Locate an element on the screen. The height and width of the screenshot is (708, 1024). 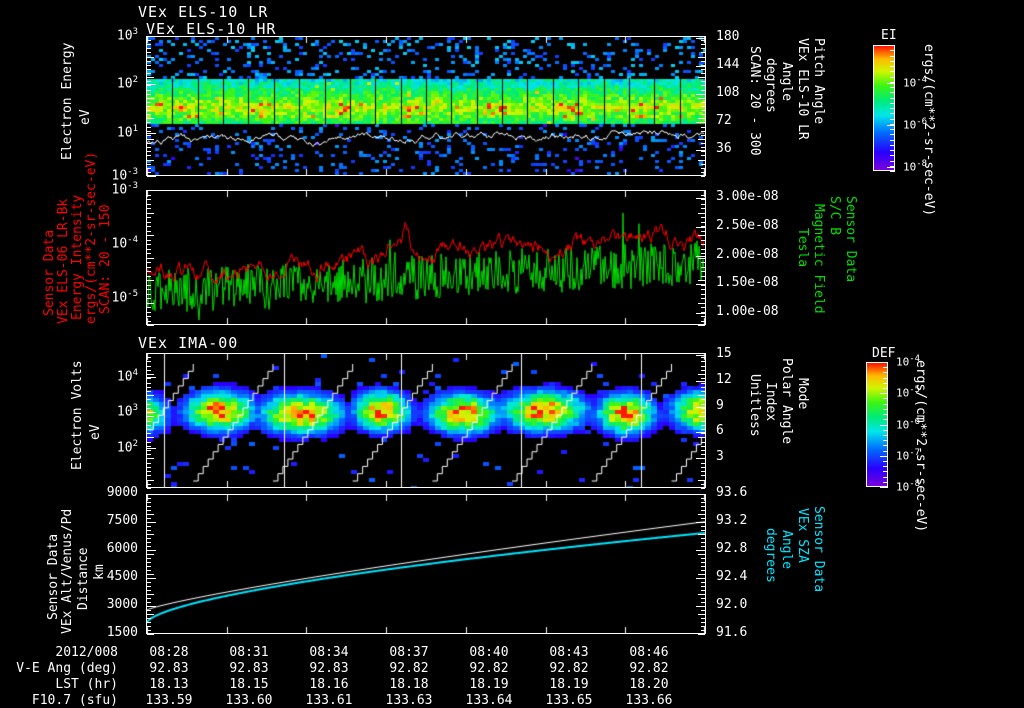
panel4-ylabel-line4: km is located at coordinates (99, 572).